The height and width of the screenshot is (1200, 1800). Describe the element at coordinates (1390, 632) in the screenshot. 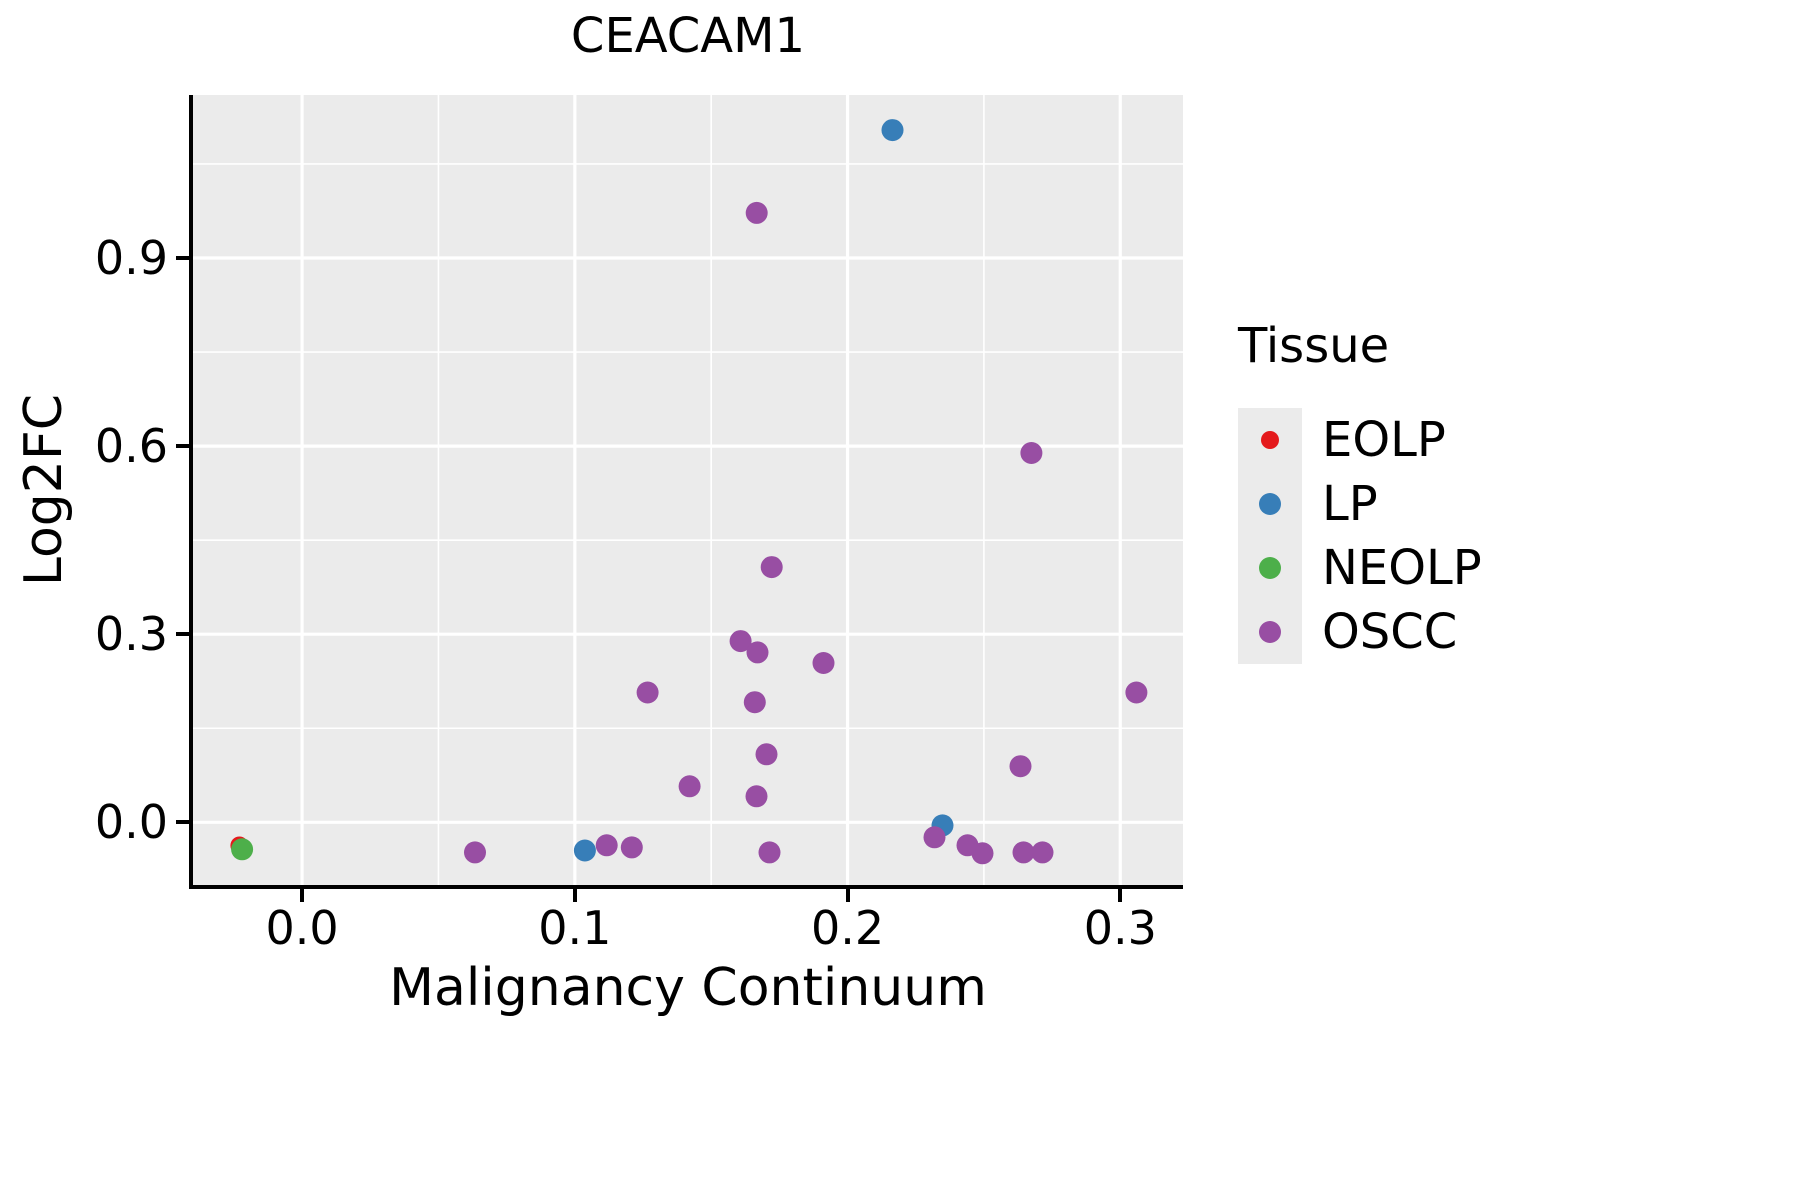

I see `legend-item-label: OSCC` at that location.